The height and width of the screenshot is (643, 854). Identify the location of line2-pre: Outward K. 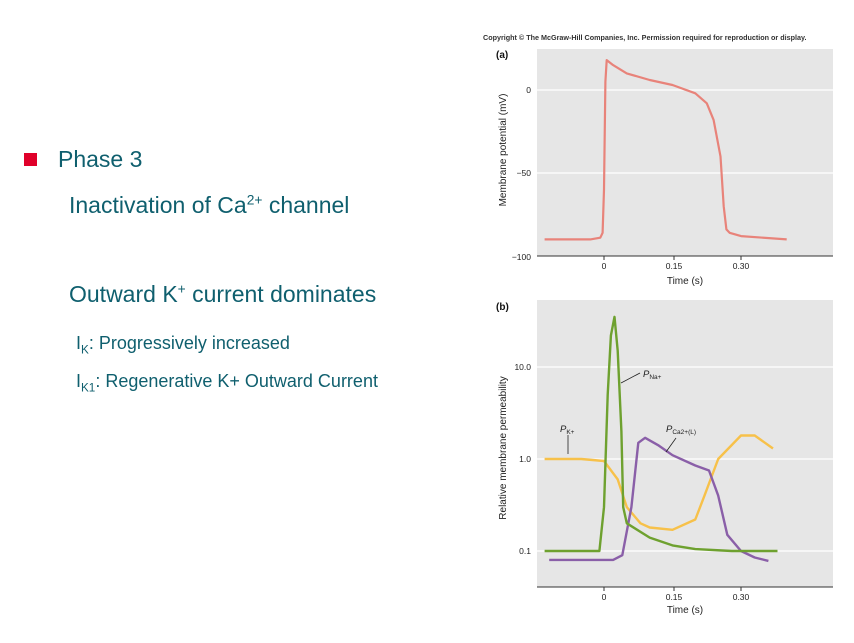
(123, 294).